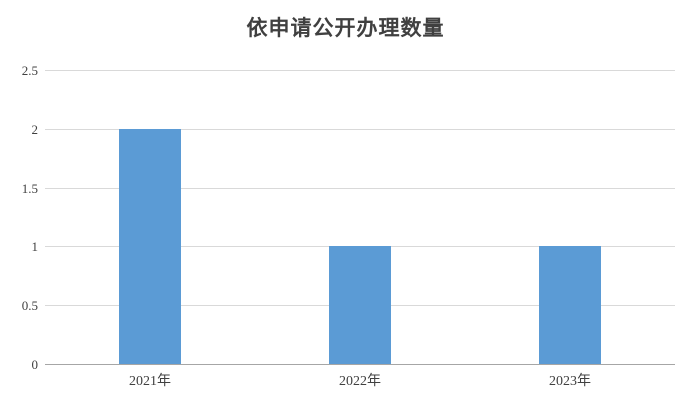 This screenshot has width=691, height=411. I want to click on y-tick-label: 1.5, so click(29, 188).